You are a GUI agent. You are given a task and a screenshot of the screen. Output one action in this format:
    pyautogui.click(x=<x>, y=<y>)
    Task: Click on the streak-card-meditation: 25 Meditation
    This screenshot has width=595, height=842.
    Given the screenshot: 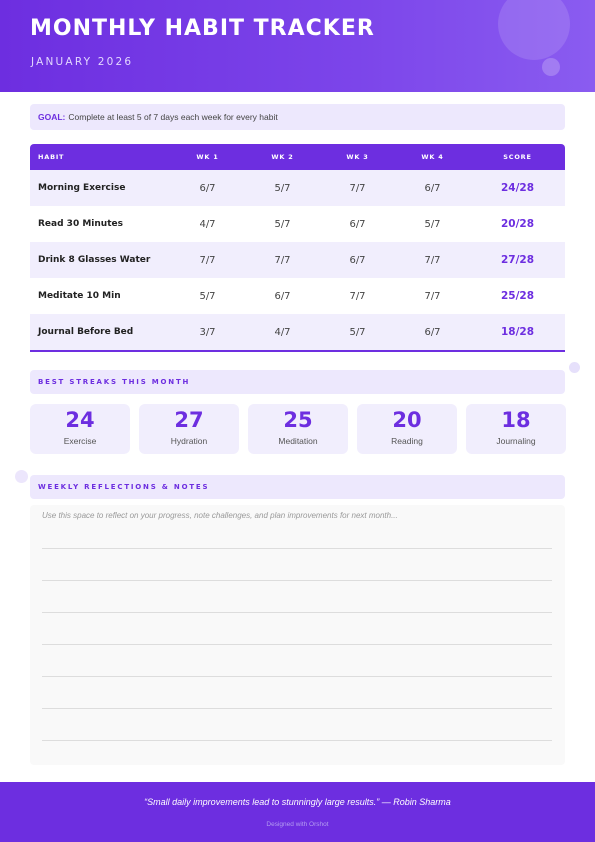 What is the action you would take?
    pyautogui.click(x=298, y=429)
    